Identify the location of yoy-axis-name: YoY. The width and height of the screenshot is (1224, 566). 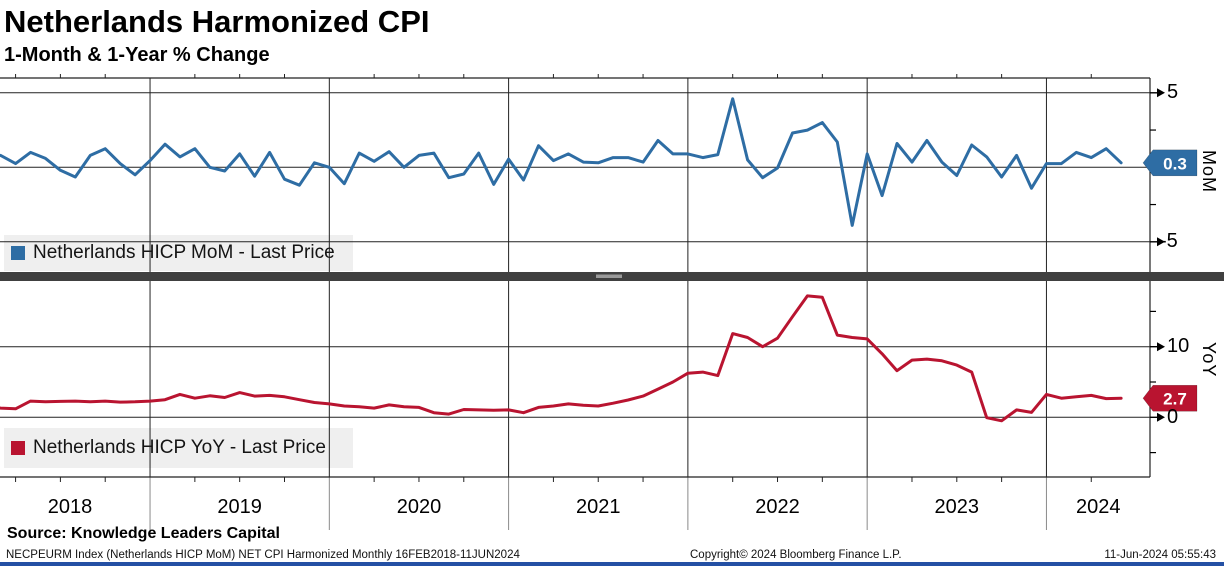
(1209, 360).